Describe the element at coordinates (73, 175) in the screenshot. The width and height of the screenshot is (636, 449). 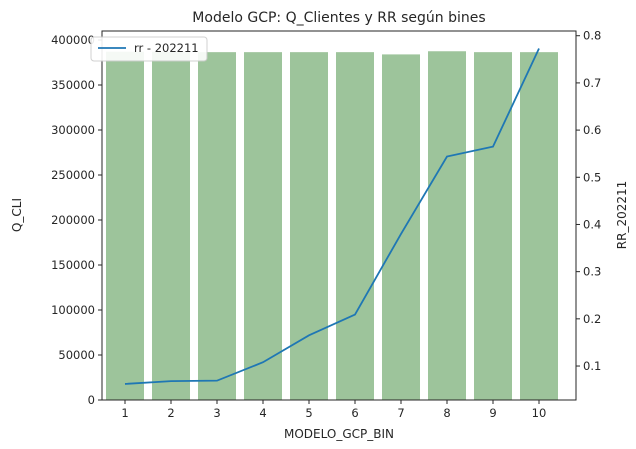
I see `left-tick-label: 250000` at that location.